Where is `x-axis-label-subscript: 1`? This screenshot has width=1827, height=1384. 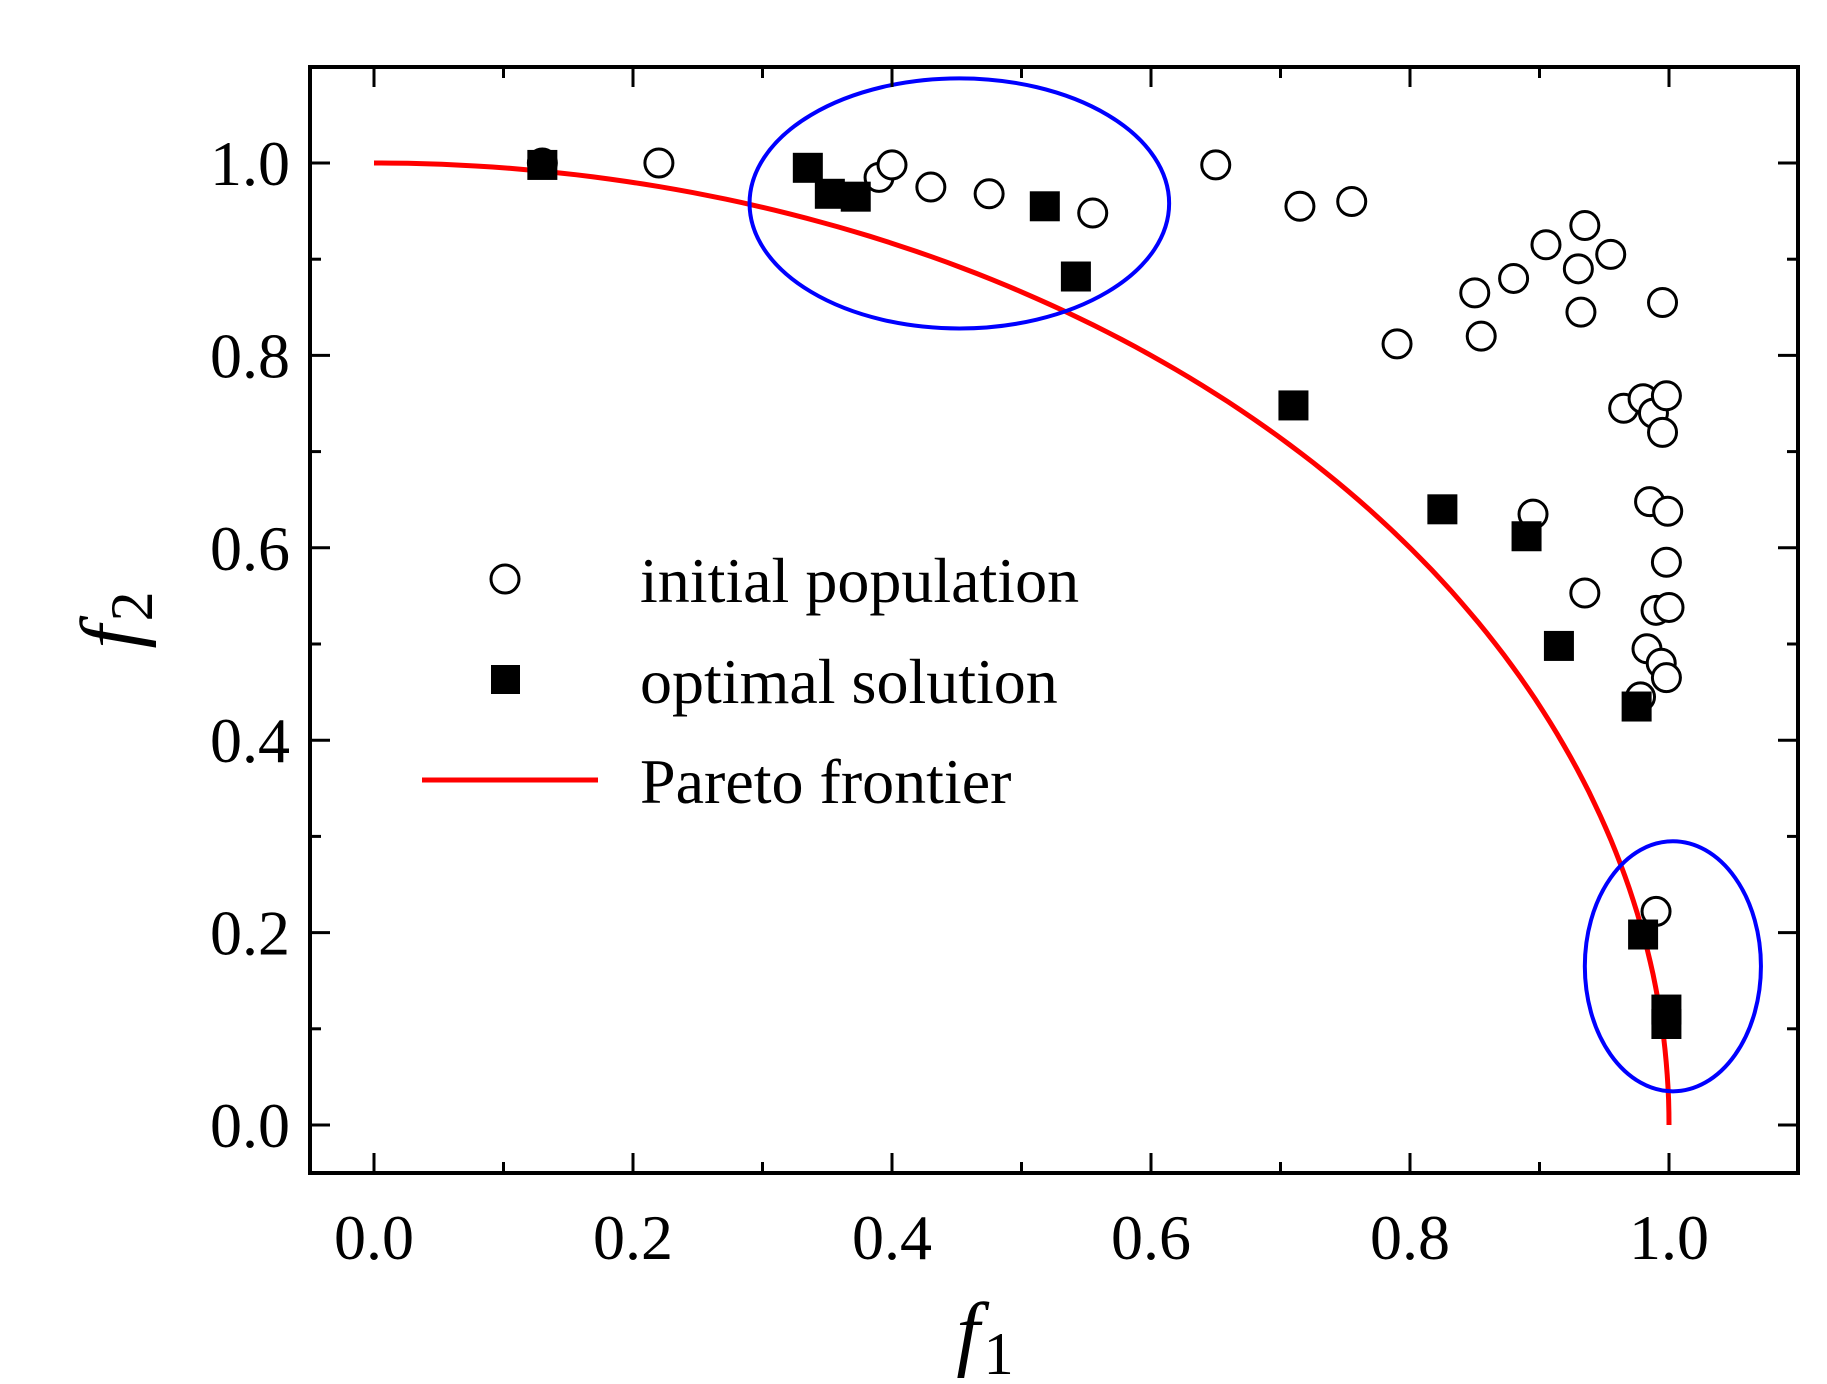
x-axis-label-subscript: 1 is located at coordinates (999, 1352).